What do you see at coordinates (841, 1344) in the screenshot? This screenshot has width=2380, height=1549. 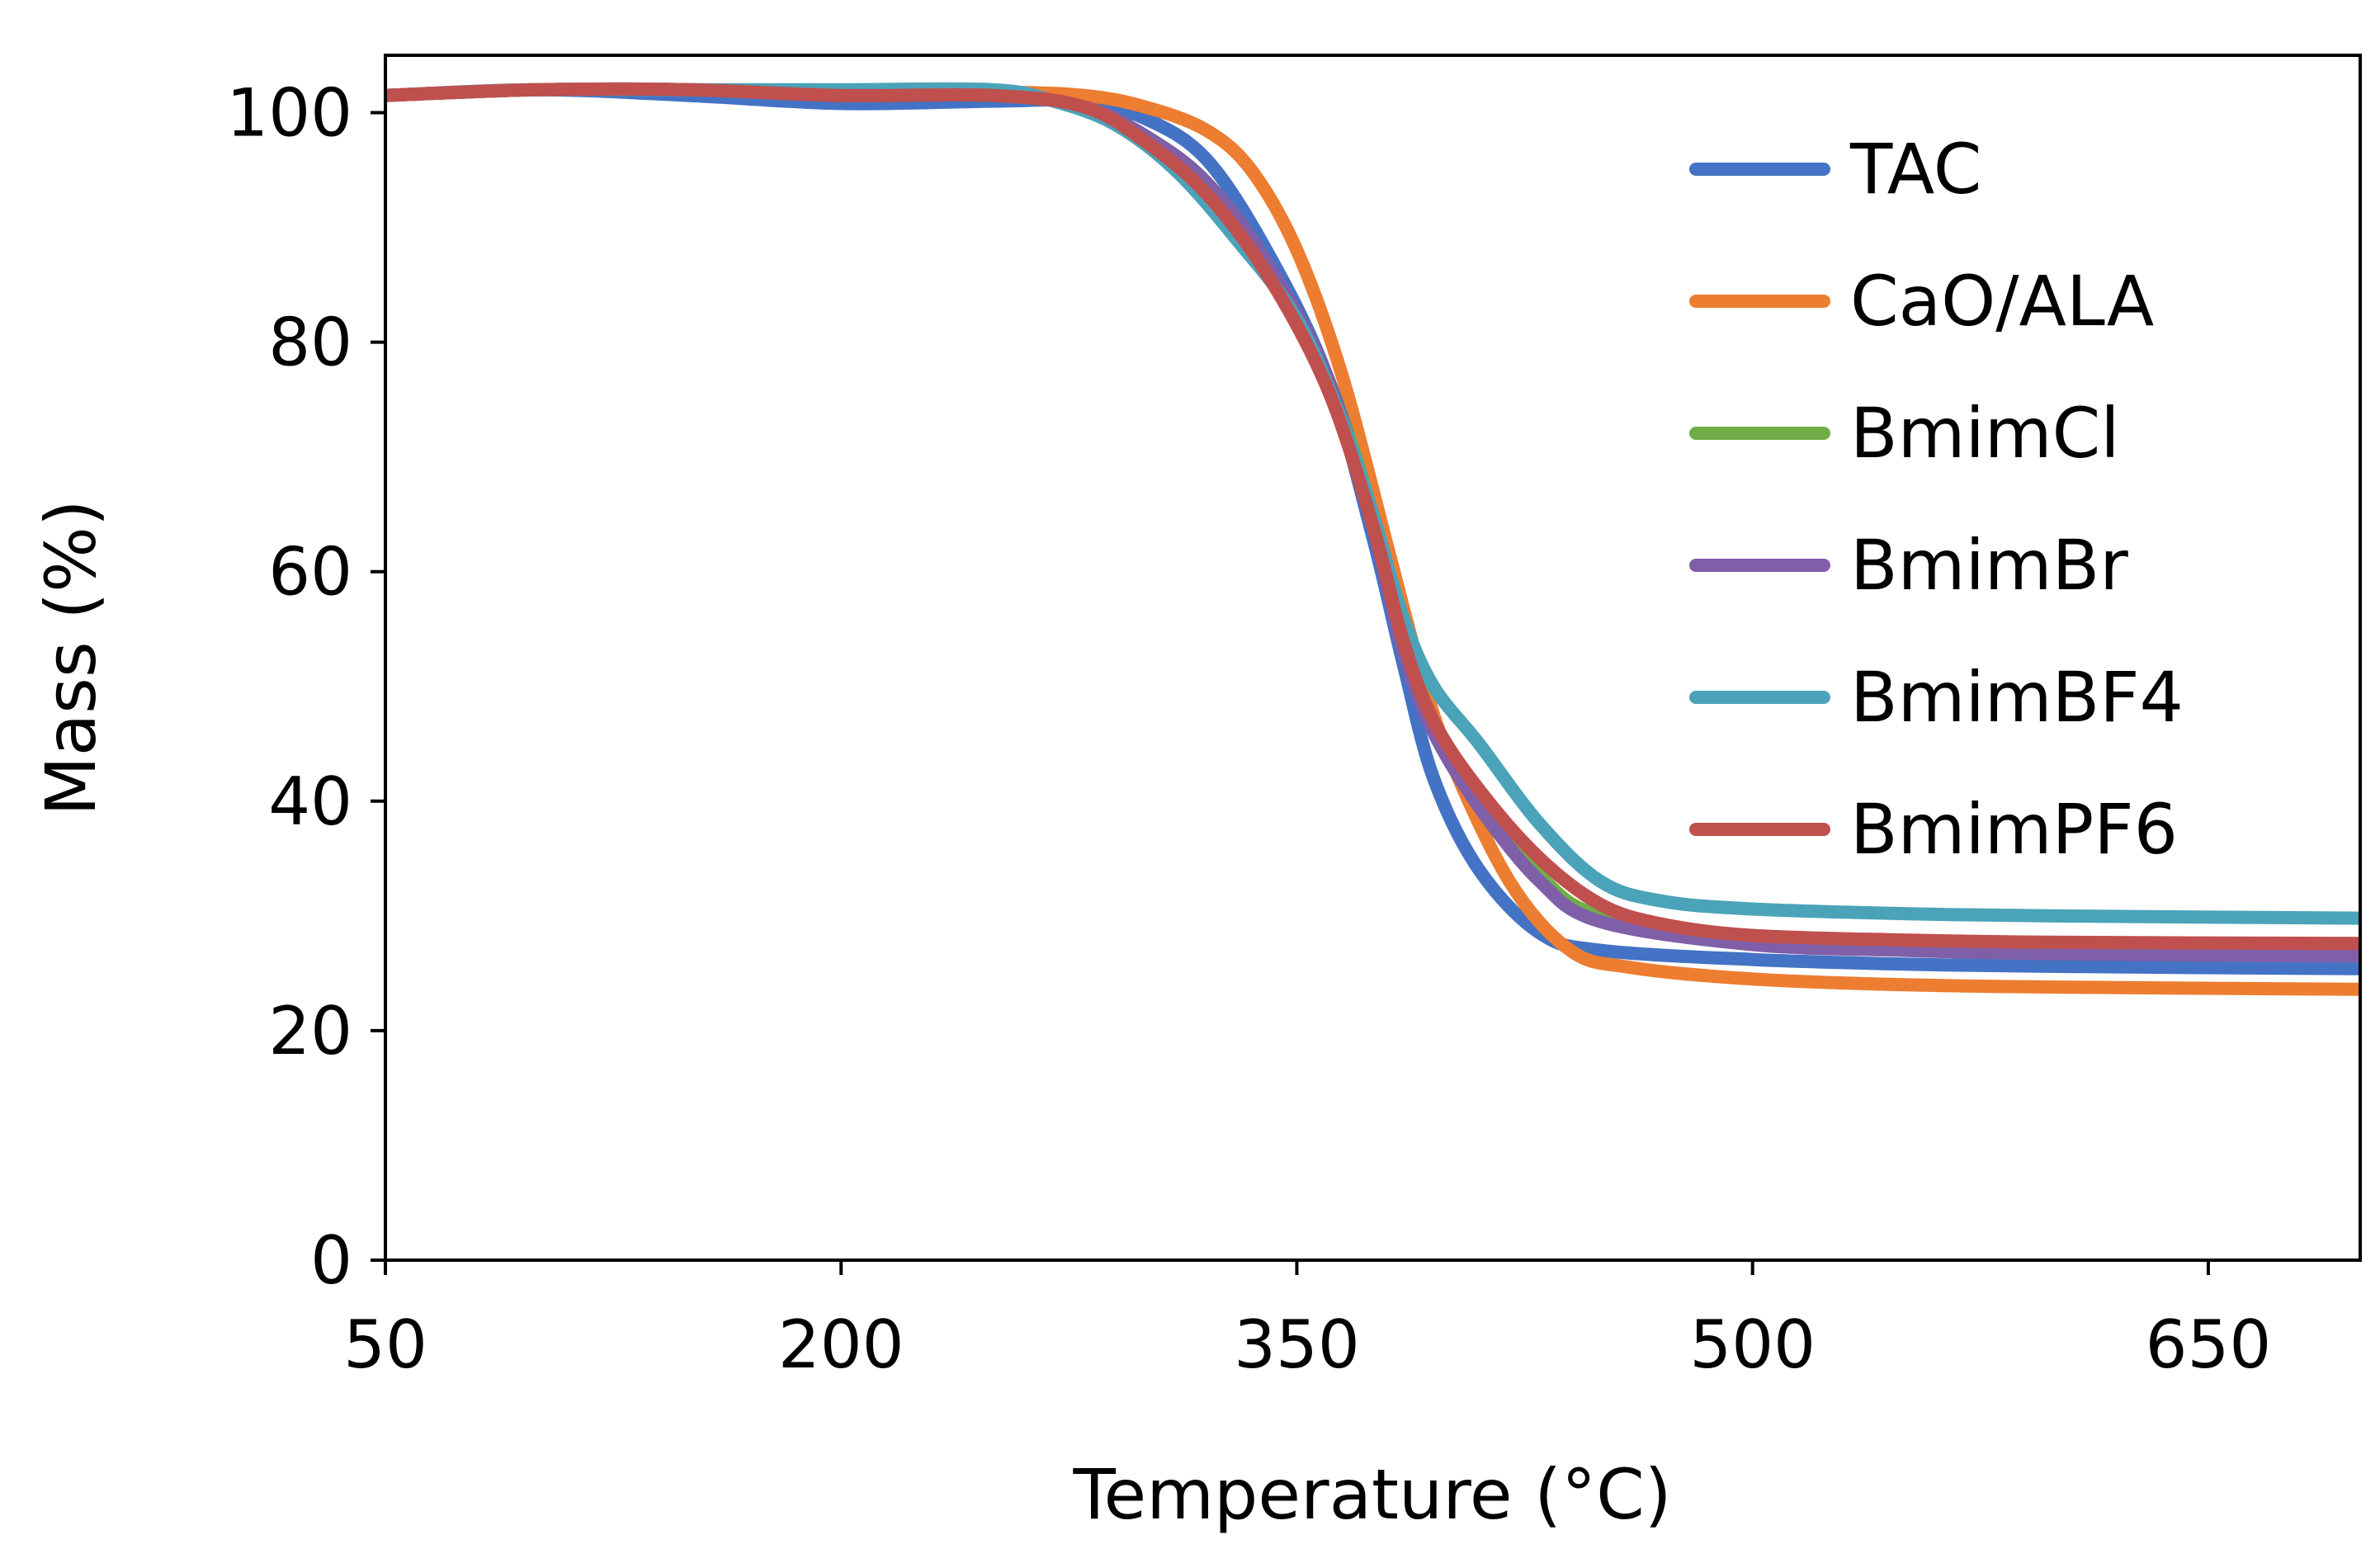 I see `x-tick-label: 200` at bounding box center [841, 1344].